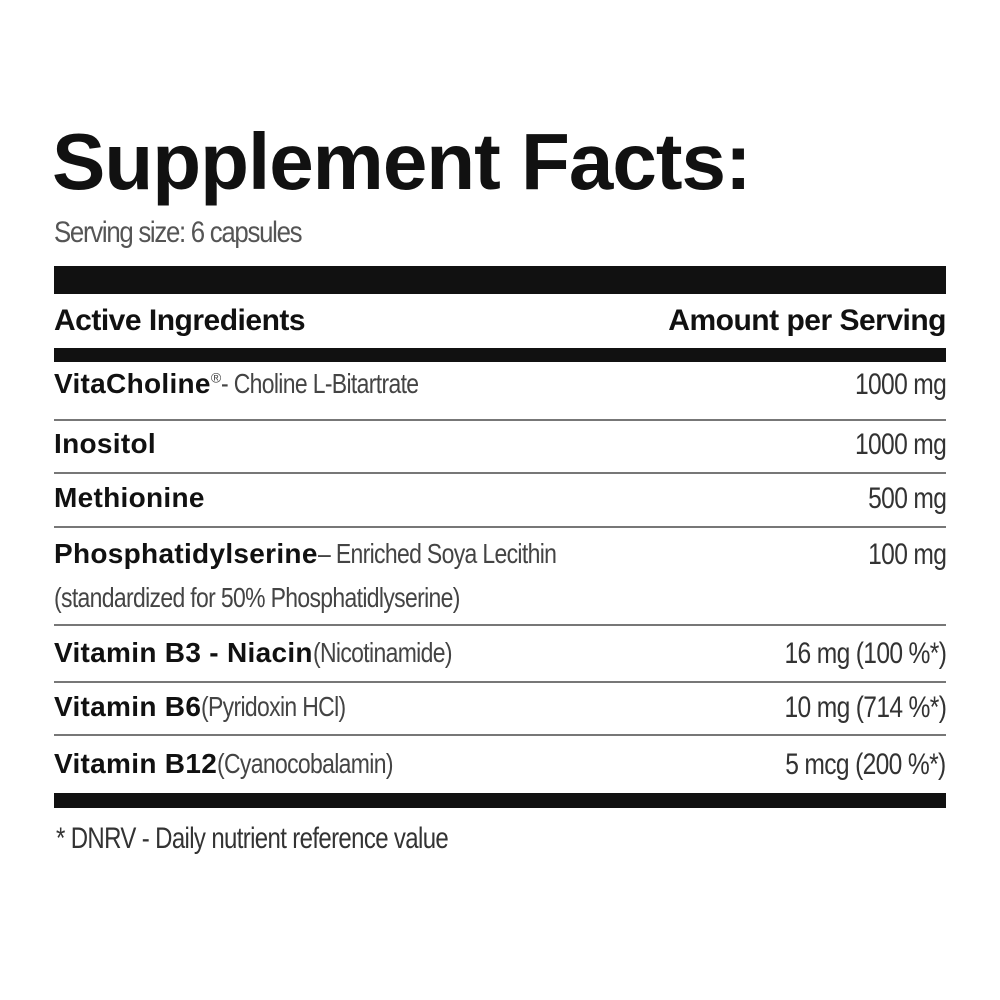  Describe the element at coordinates (128, 706) in the screenshot. I see `ingredient-name: Vitamin B6` at that location.